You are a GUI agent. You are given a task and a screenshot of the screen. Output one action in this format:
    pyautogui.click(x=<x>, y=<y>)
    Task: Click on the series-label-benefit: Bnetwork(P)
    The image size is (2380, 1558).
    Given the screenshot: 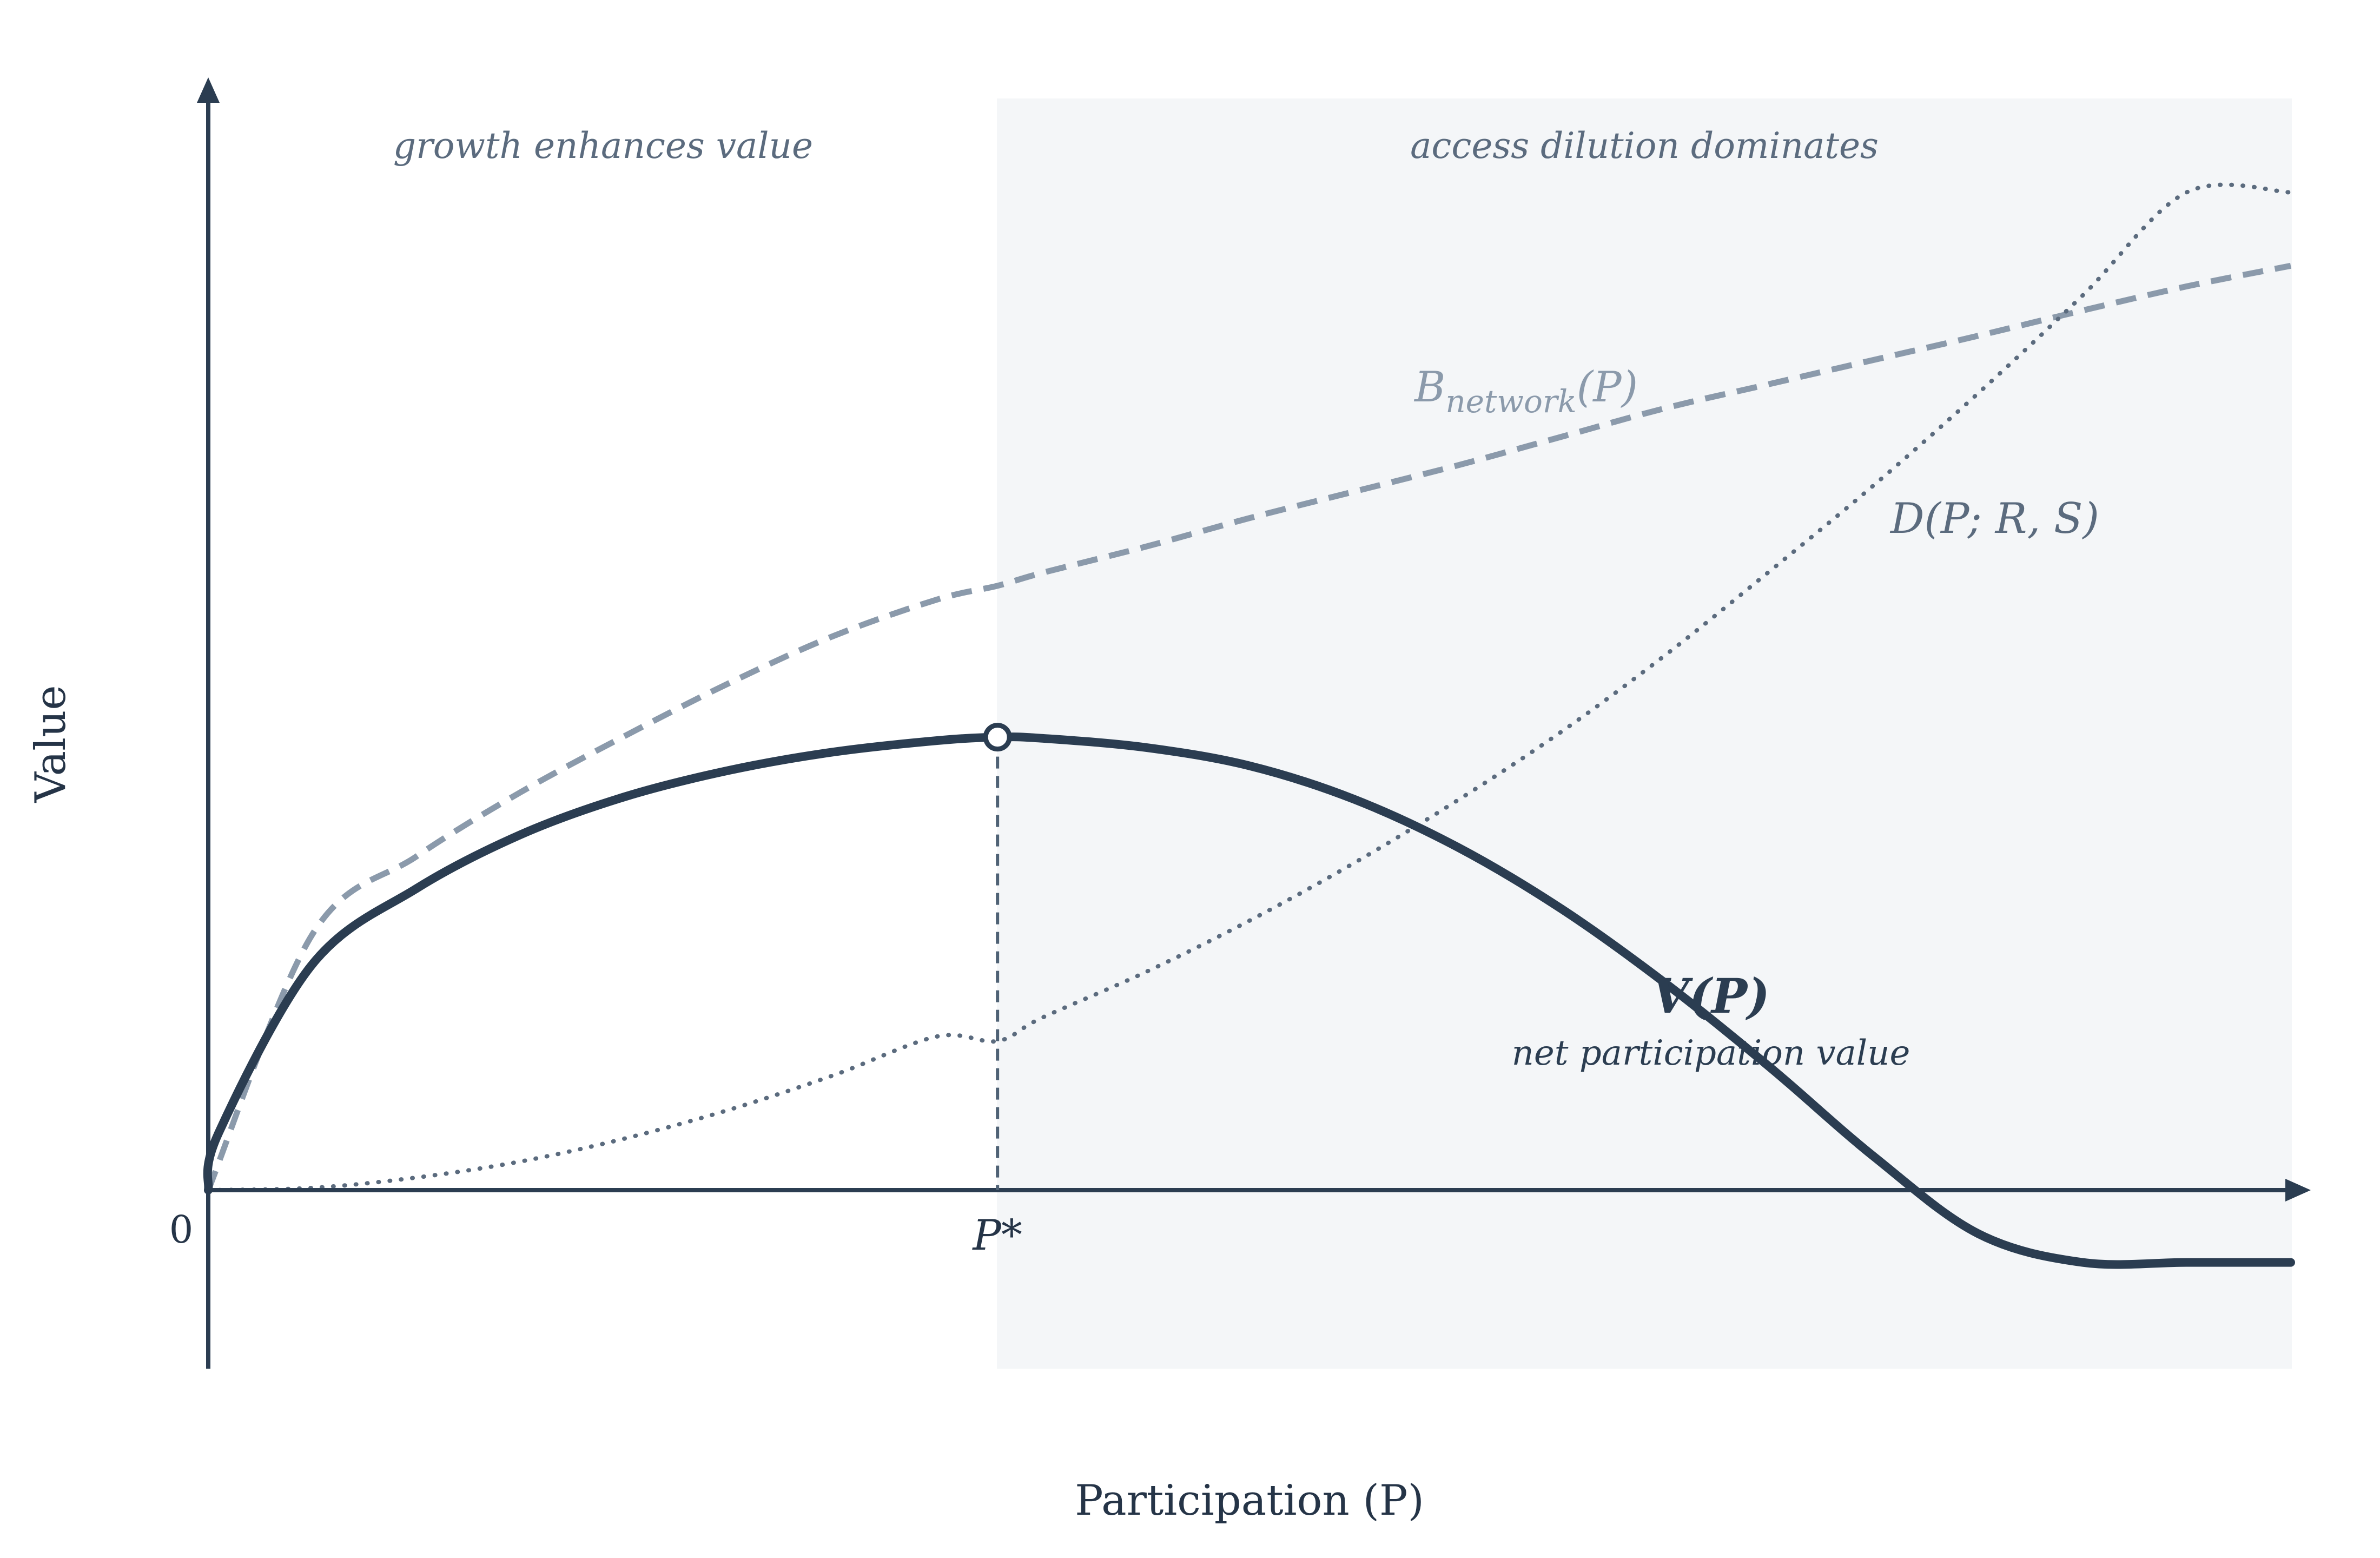 What is the action you would take?
    pyautogui.click(x=1526, y=391)
    